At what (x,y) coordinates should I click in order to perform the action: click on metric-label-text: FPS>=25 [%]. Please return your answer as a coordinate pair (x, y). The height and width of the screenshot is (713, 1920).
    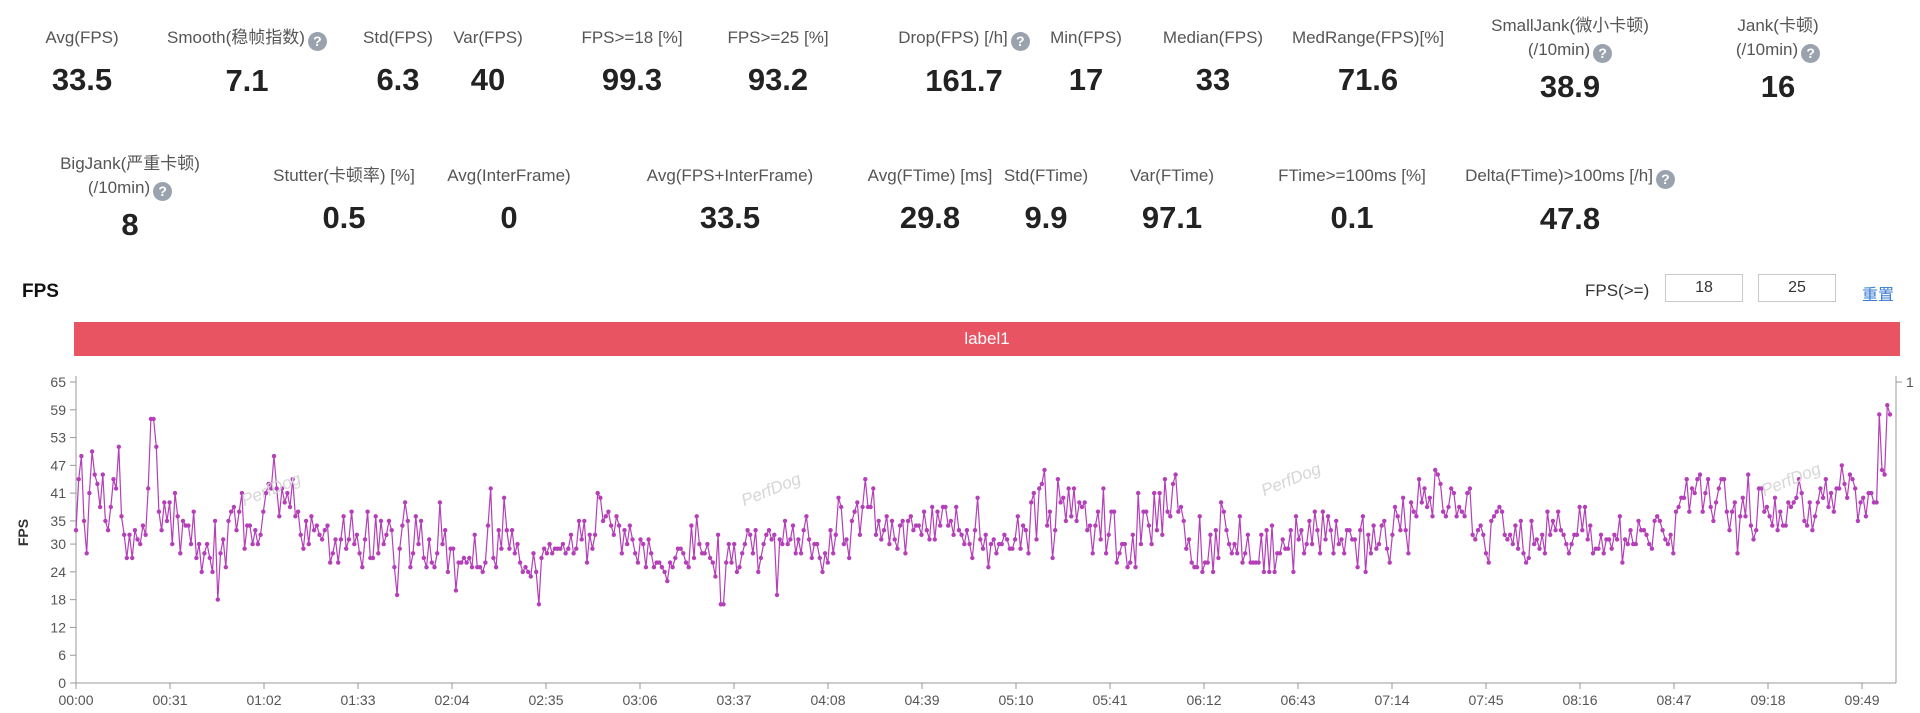
    Looking at the image, I should click on (778, 37).